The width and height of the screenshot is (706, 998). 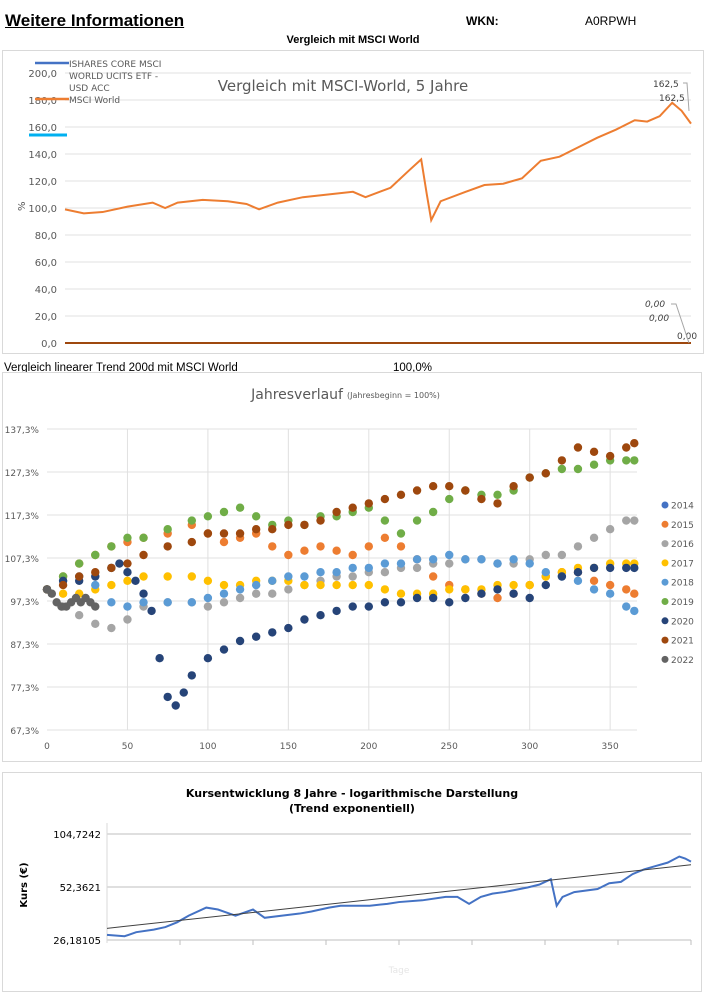 I want to click on annotation: 0,00, so click(x=655, y=305).